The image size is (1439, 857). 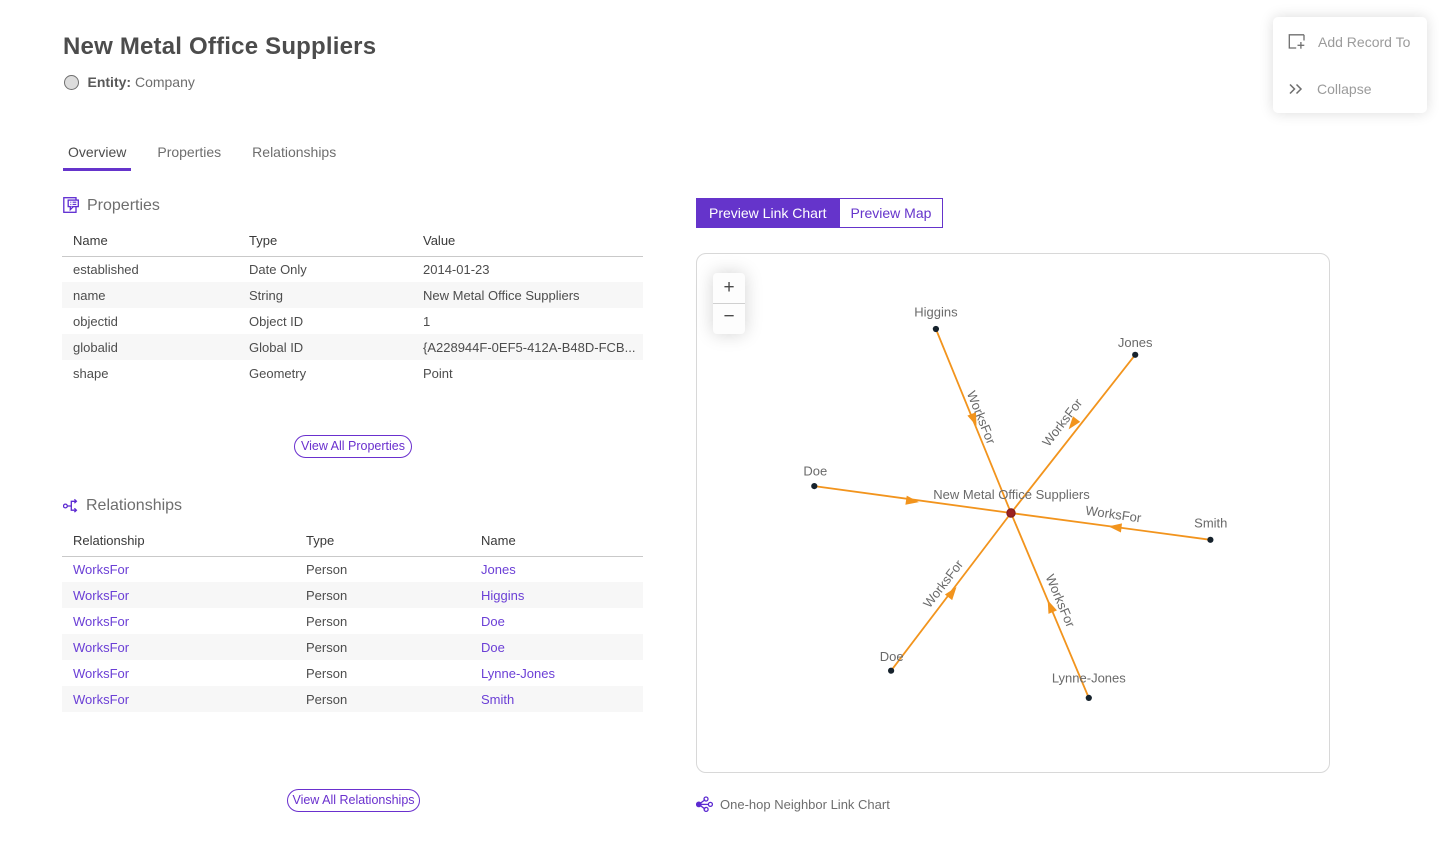 I want to click on svg-text: New Metal Office Suppliers, so click(x=1011, y=494).